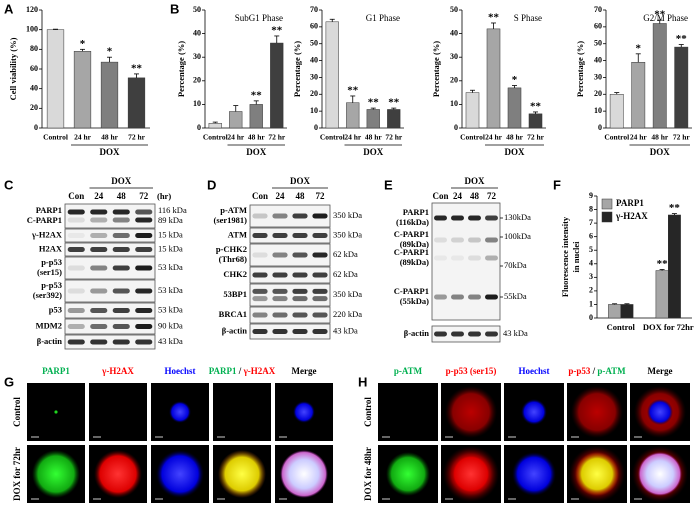 The width and height of the screenshot is (700, 508). Describe the element at coordinates (44, 220) in the screenshot. I see `protein-label: C-PARP1` at that location.